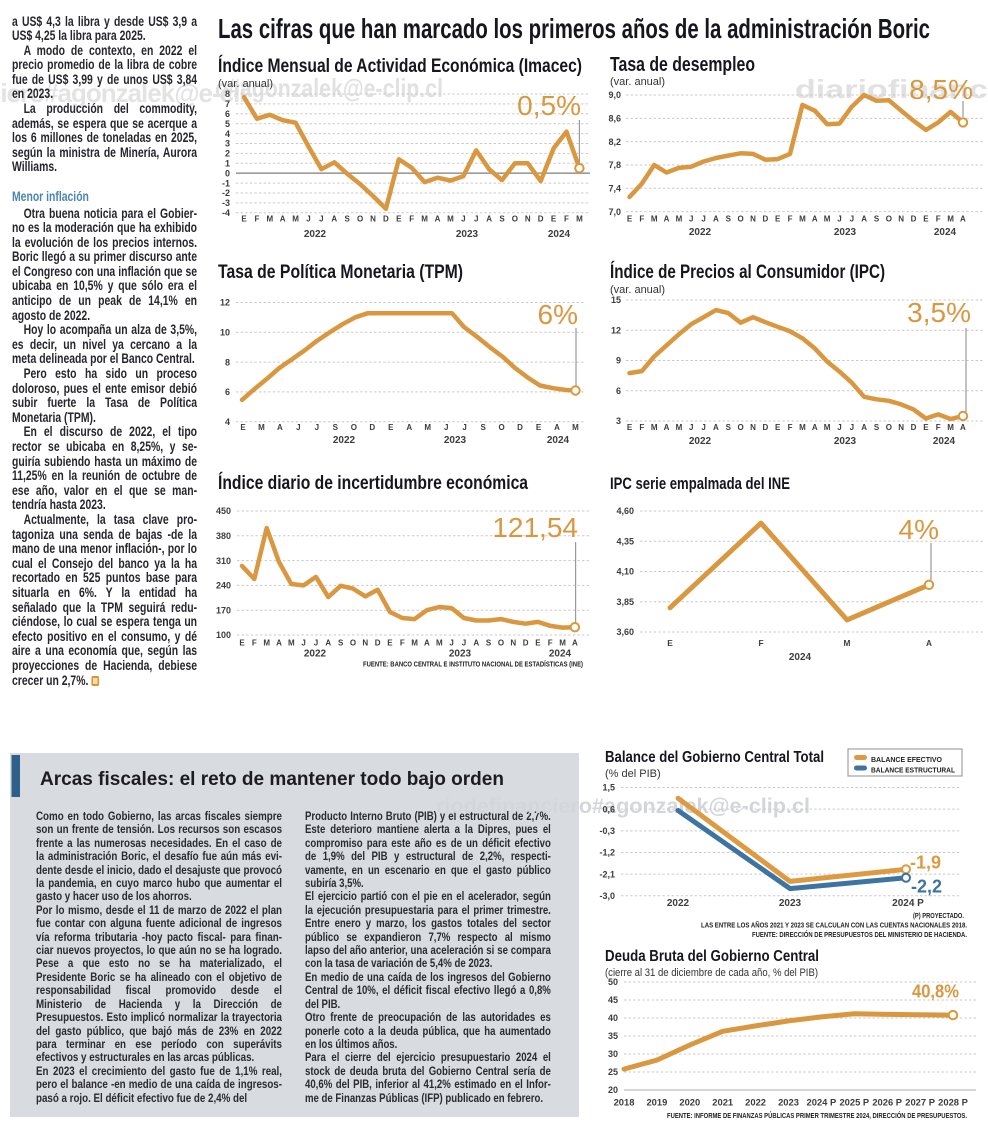  Describe the element at coordinates (953, 1102) in the screenshot. I see `svg-text: 2028 P` at that location.